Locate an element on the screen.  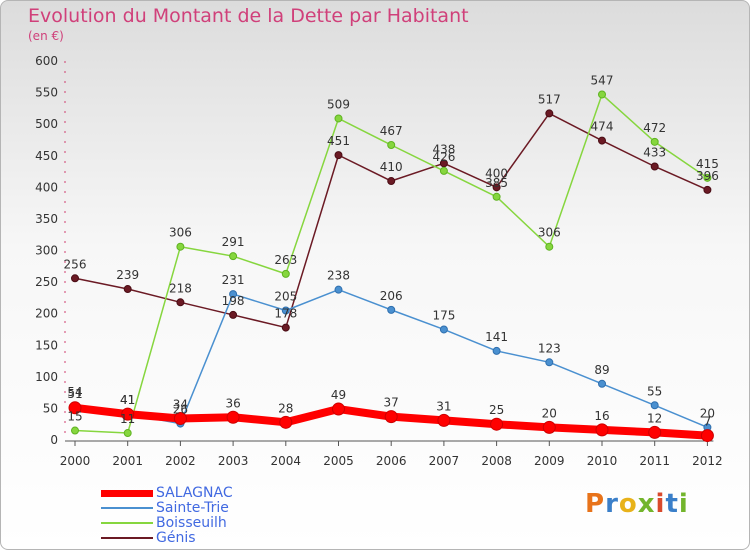
x-tick-label: 2007 is located at coordinates (444, 461).